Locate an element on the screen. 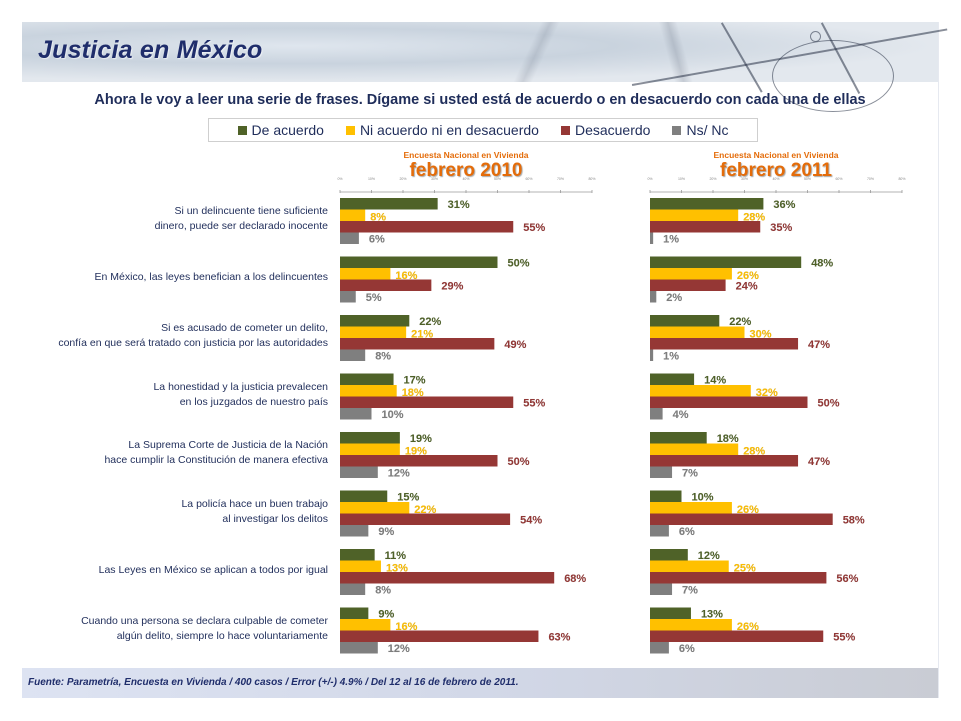 The image size is (961, 721). bar-group: 15%22% 54% 9% is located at coordinates (441, 514).